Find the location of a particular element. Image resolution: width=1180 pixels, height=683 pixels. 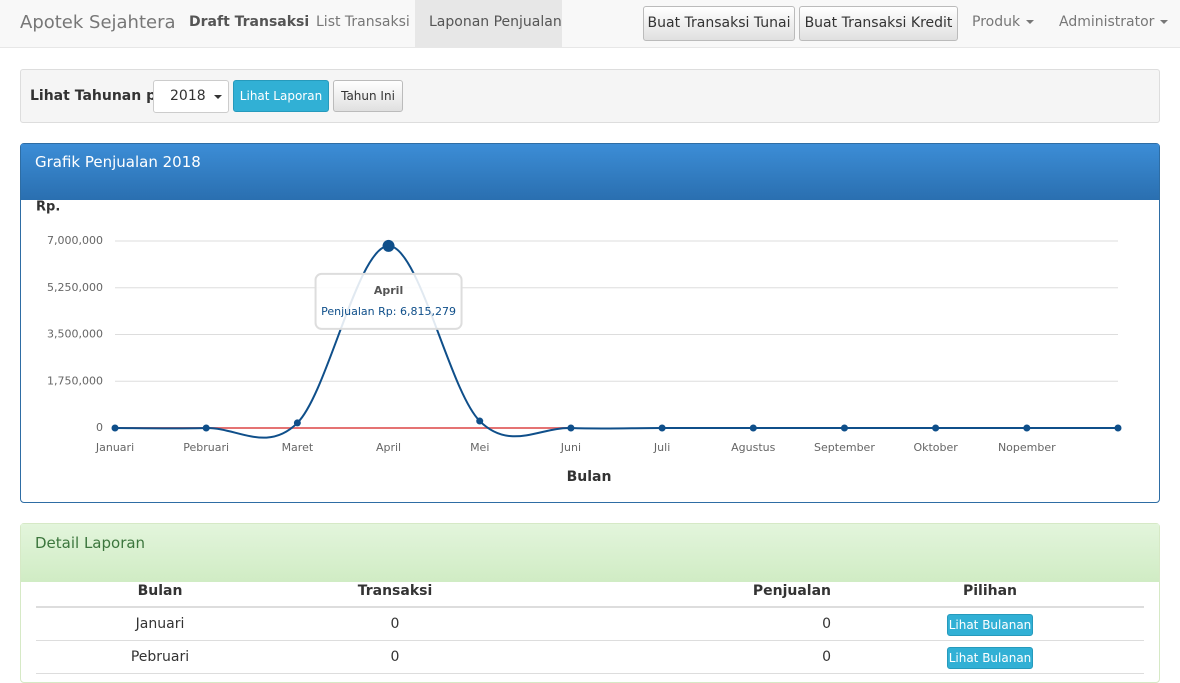

column-header: Pilihan is located at coordinates (990, 591).